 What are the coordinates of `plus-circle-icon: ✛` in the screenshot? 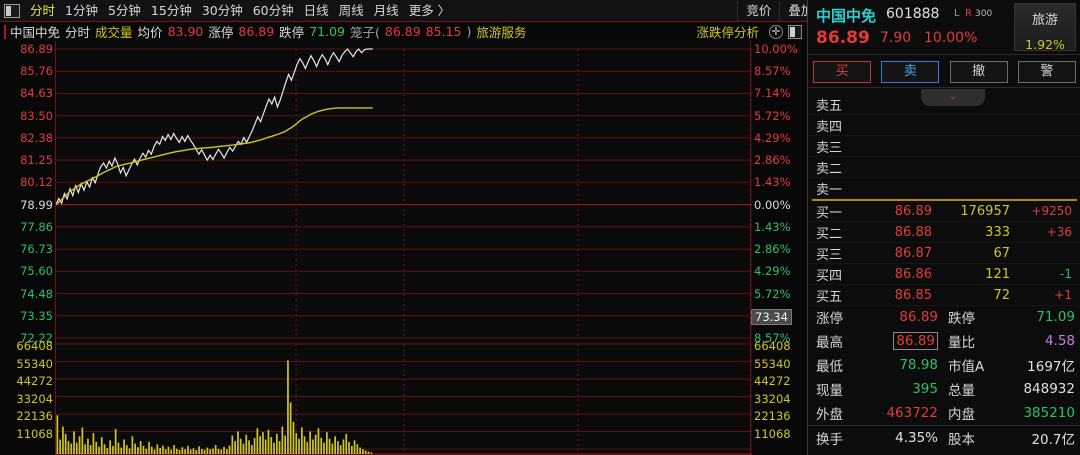 It's located at (776, 31).